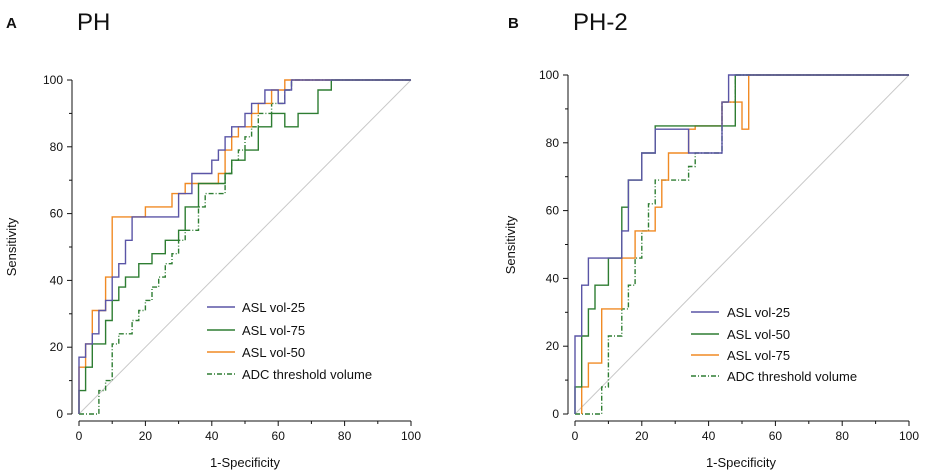  Describe the element at coordinates (93, 22) in the screenshot. I see `panel-a-title: PH` at that location.